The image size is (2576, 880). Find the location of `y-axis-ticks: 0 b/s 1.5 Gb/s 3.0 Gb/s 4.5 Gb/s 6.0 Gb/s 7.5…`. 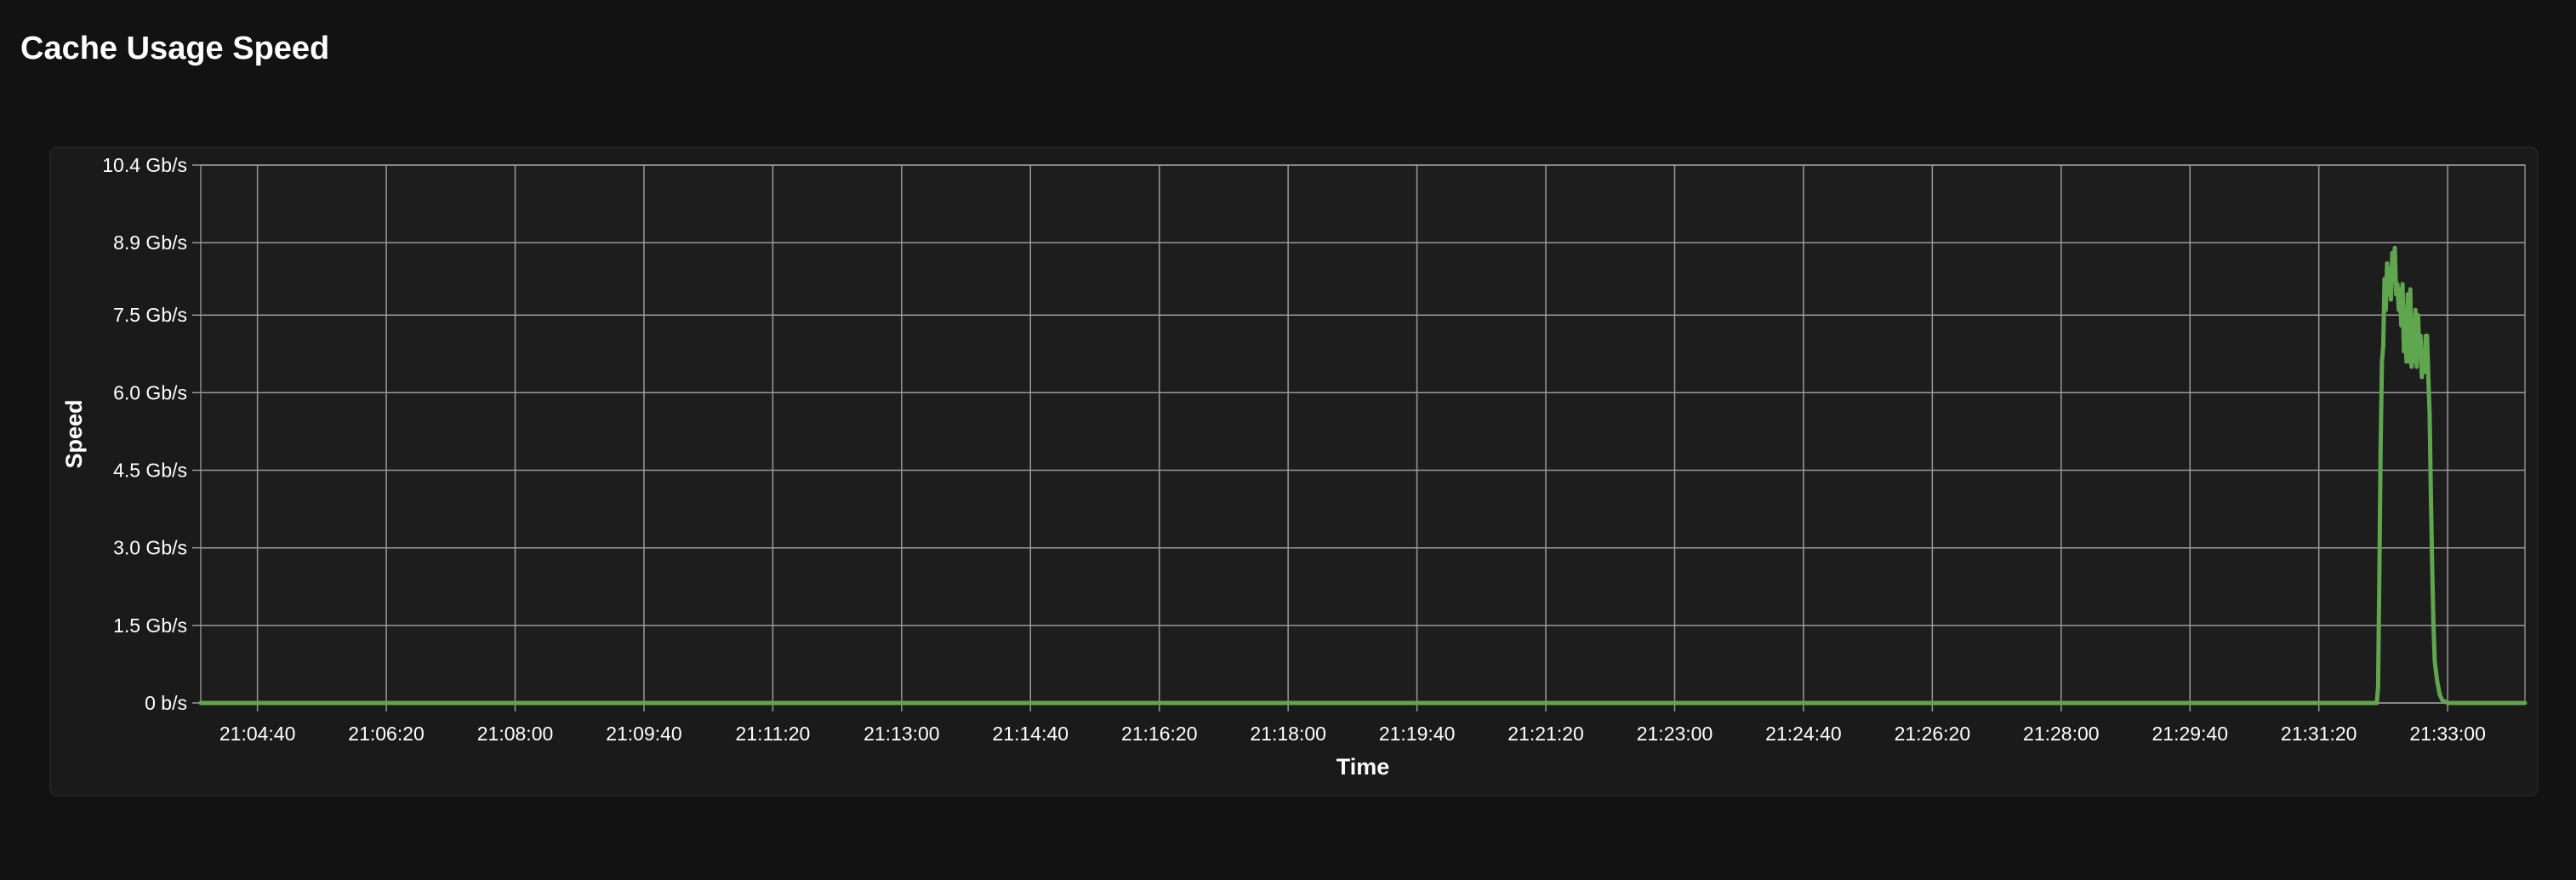

y-axis-ticks: 0 b/s 1.5 Gb/s 3.0 Gb/s 4.5 Gb/s 6.0 Gb/s 7.5… is located at coordinates (145, 434).